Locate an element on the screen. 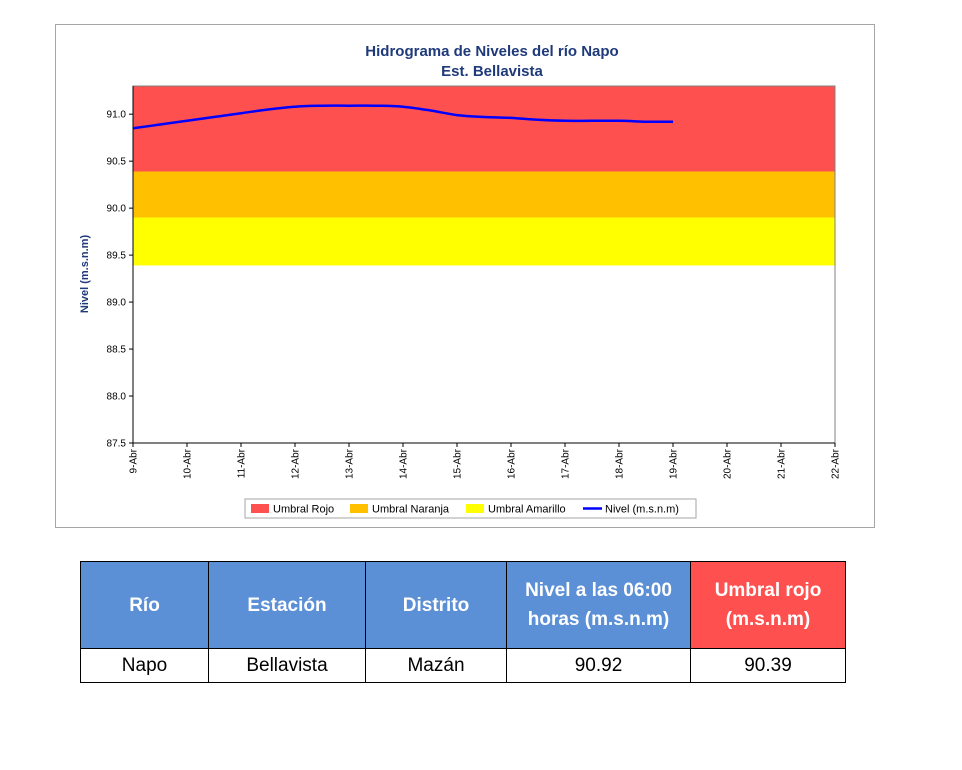  band-umbral-rojo is located at coordinates (484, 129).